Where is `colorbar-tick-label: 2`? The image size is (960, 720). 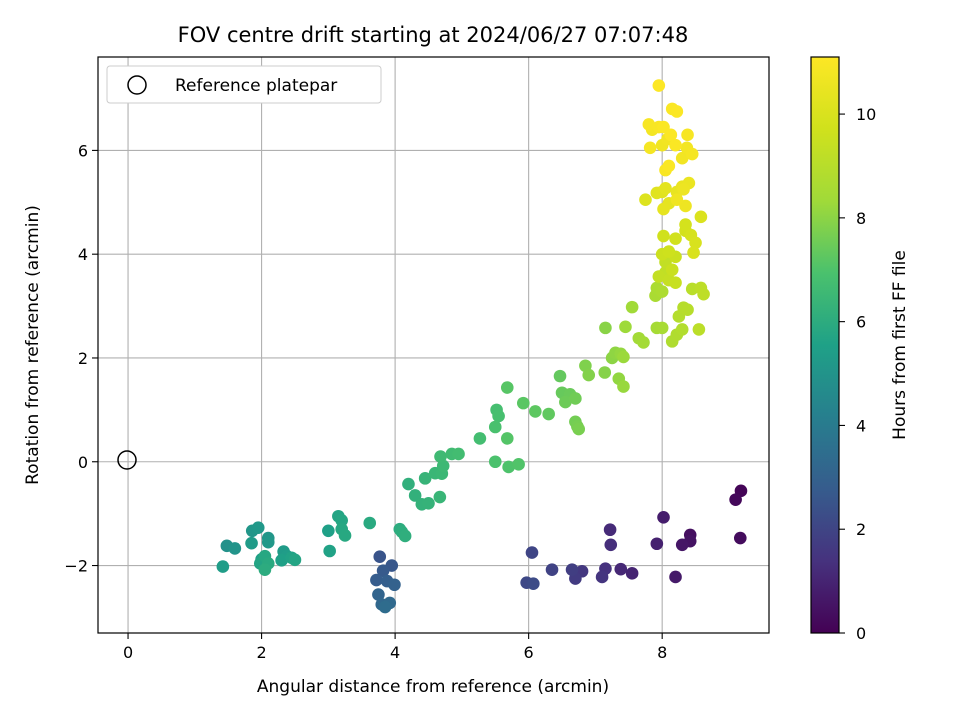
colorbar-tick-label: 2 is located at coordinates (861, 529).